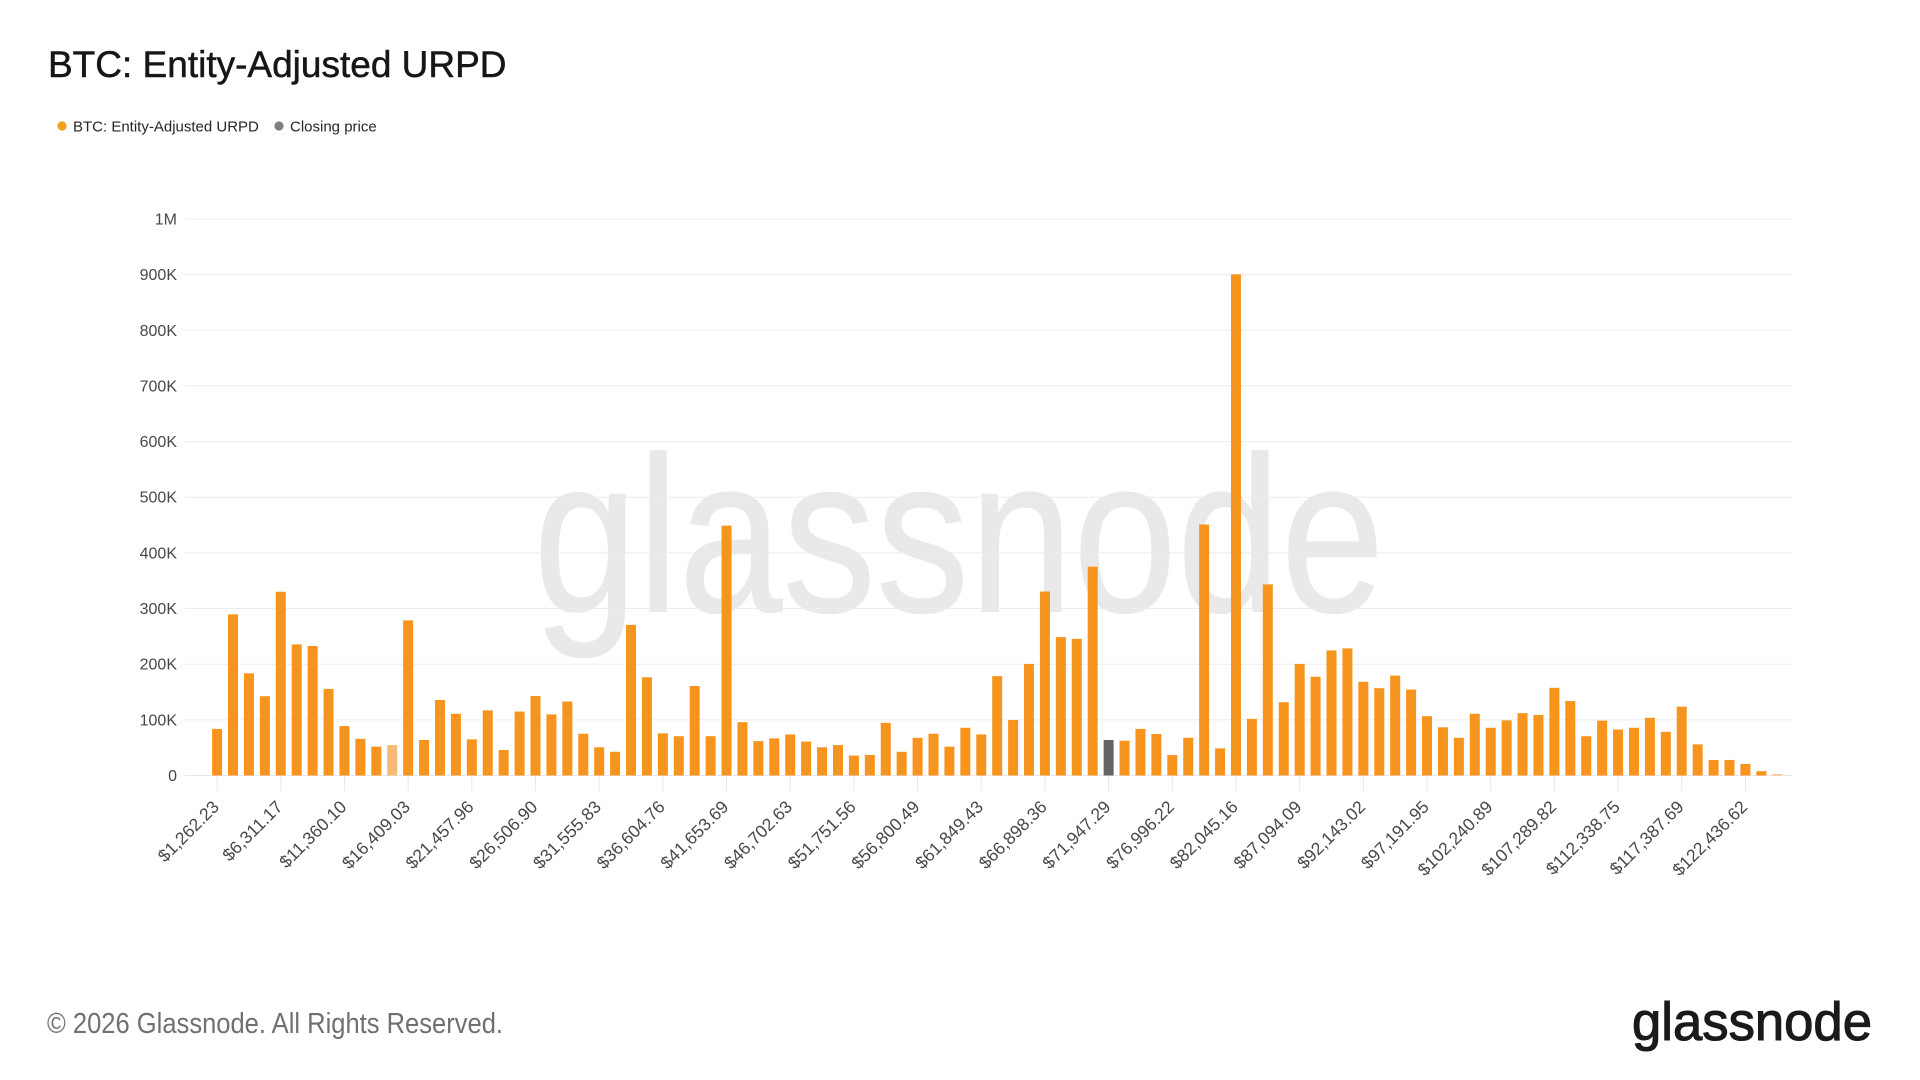 This screenshot has height=1080, width=1920. Describe the element at coordinates (758, 835) in the screenshot. I see `svg-text: $46,702.63` at that location.